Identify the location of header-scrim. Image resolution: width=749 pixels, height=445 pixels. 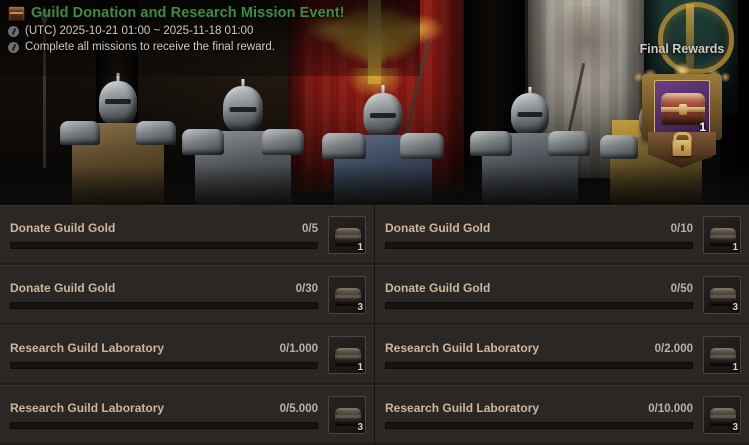
(210, 38).